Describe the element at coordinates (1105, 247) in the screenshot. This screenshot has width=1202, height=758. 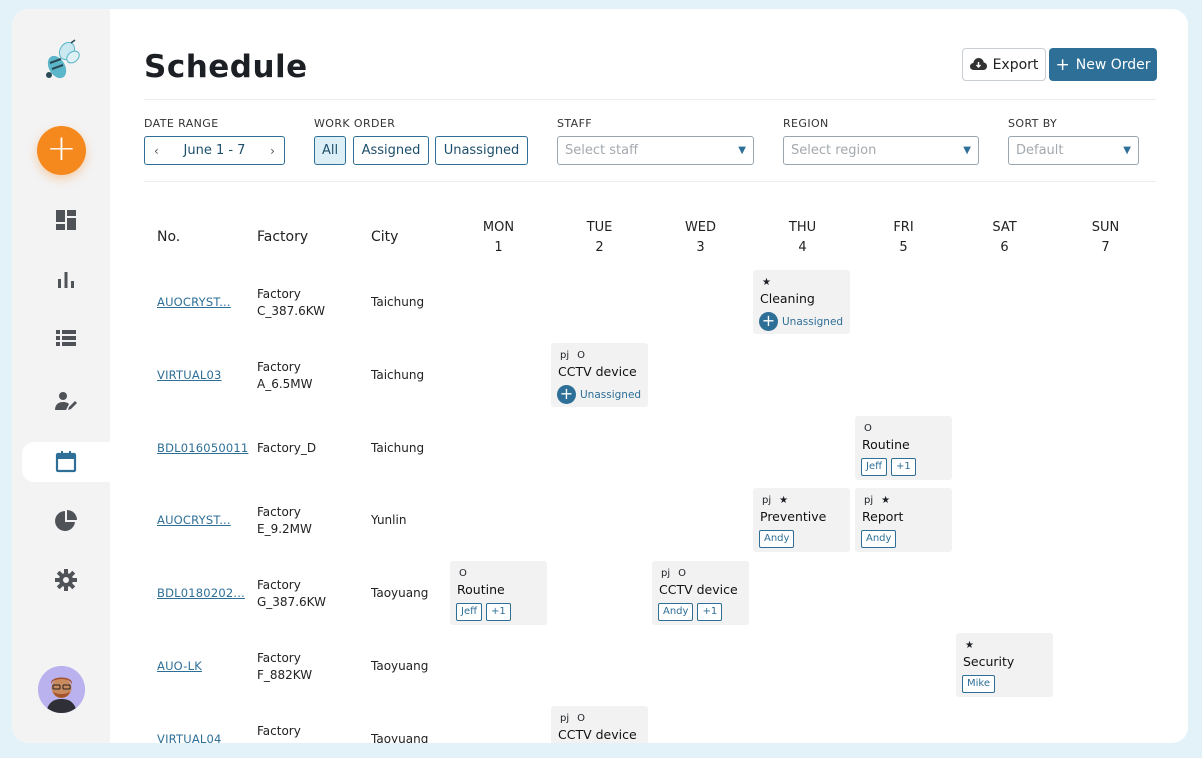
I see `day-number: 7` at that location.